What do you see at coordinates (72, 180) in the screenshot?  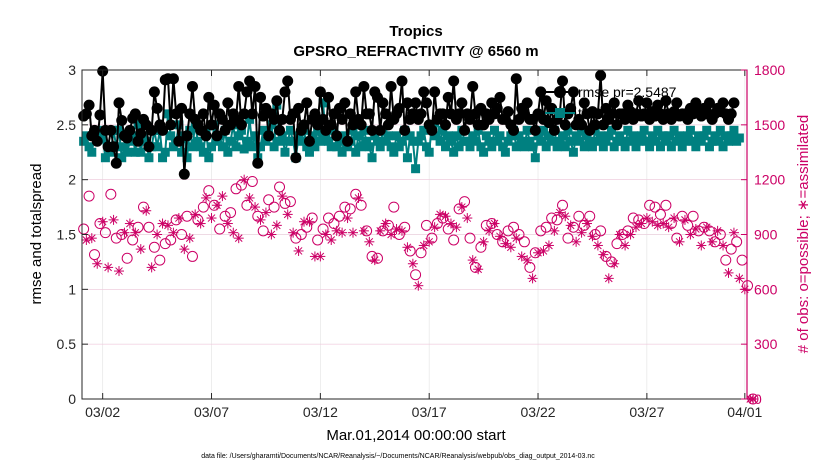 I see `y-left-tick-label: 2` at bounding box center [72, 180].